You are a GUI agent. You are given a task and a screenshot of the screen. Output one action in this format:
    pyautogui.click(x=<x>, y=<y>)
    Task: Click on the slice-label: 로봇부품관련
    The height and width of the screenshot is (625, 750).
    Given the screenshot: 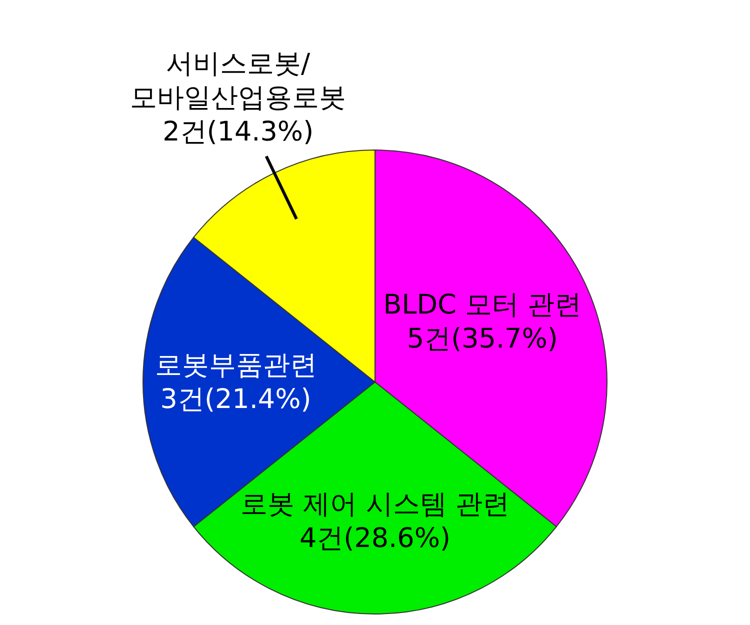 What is the action you would take?
    pyautogui.click(x=235, y=365)
    